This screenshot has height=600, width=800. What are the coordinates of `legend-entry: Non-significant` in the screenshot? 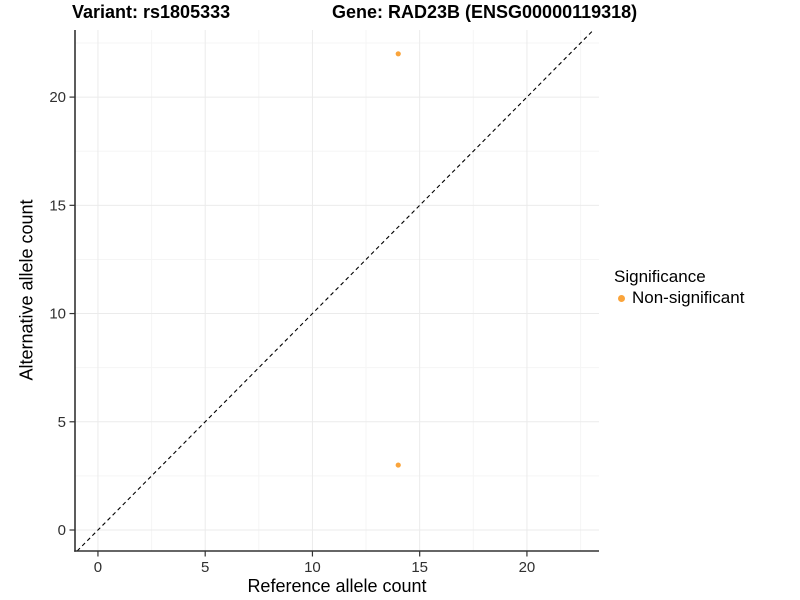 It's located at (679, 298).